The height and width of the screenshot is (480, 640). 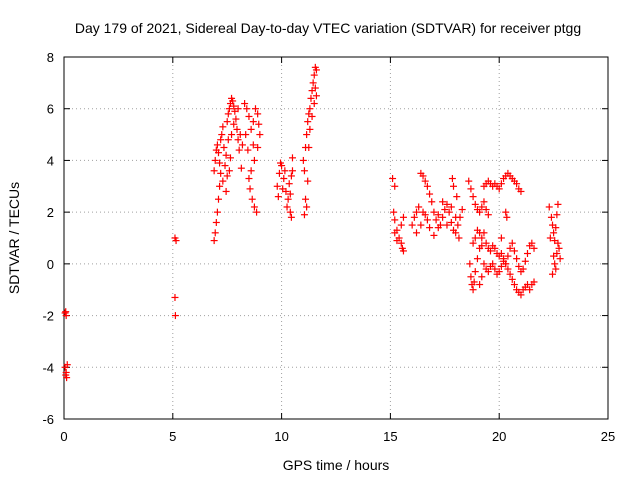 I want to click on x-tick-label: 5, so click(x=172, y=436).